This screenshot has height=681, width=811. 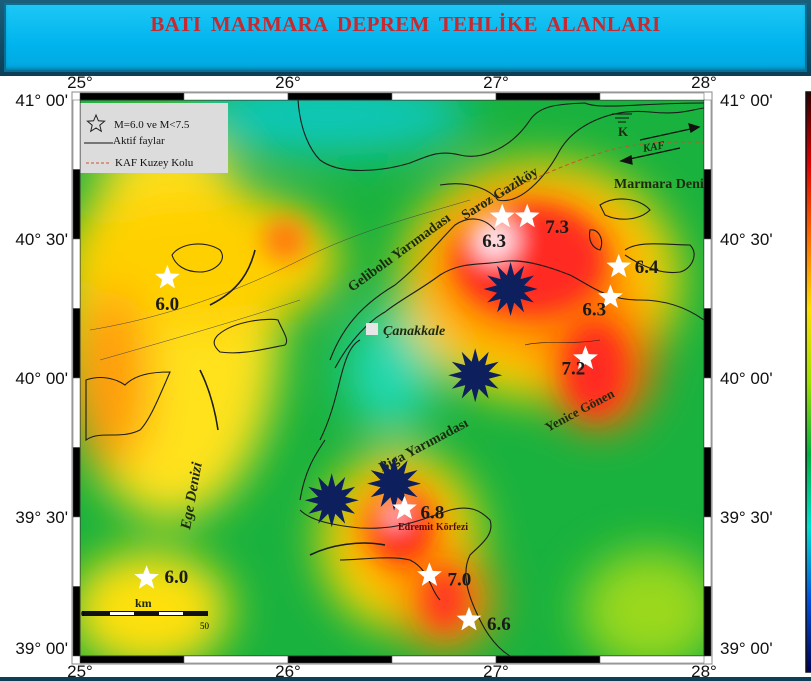 I want to click on legend-fault-label: Aktif faylar, so click(x=139, y=141).